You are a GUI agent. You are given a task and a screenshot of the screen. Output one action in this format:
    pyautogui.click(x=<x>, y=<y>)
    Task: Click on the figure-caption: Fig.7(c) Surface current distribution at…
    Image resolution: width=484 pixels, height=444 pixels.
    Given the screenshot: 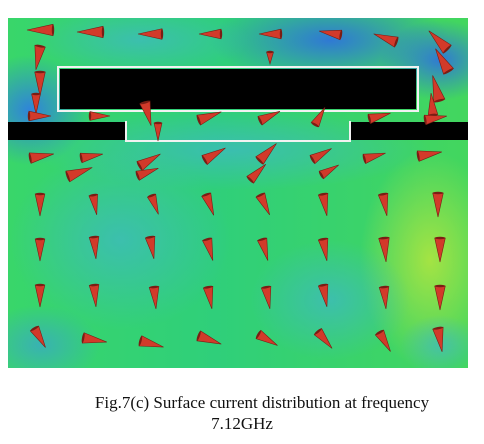 What is the action you would take?
    pyautogui.click(x=242, y=413)
    